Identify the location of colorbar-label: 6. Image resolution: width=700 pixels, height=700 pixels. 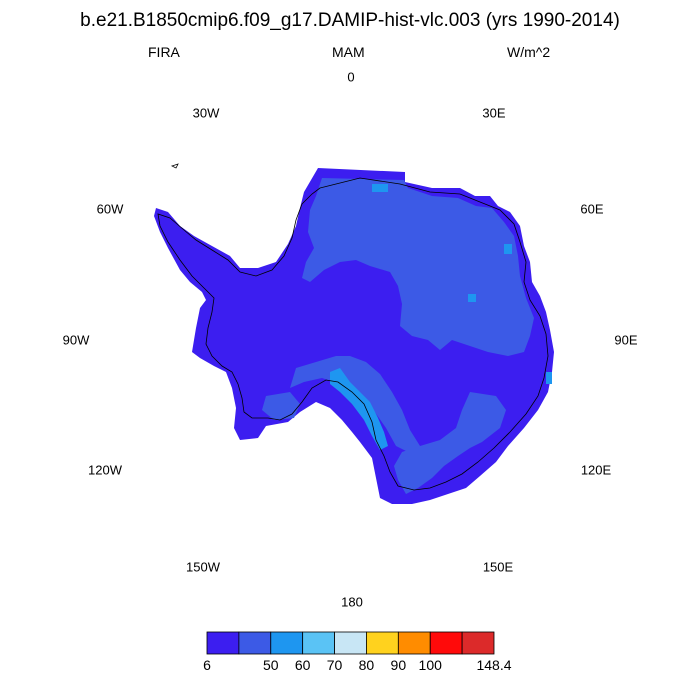
(207, 665).